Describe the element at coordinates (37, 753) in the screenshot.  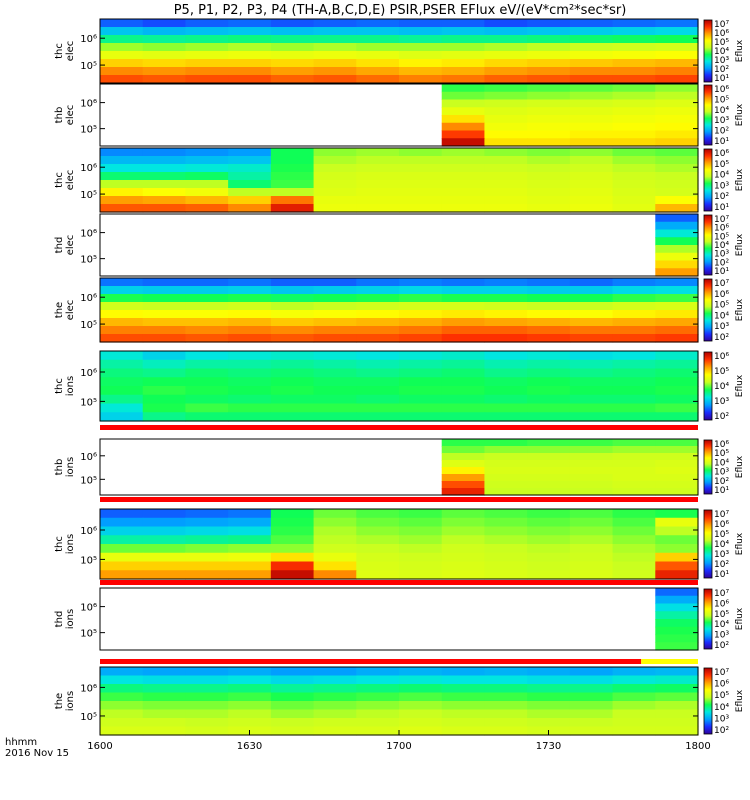
I see `x-corner-label-date: 2016 Nov 15` at that location.